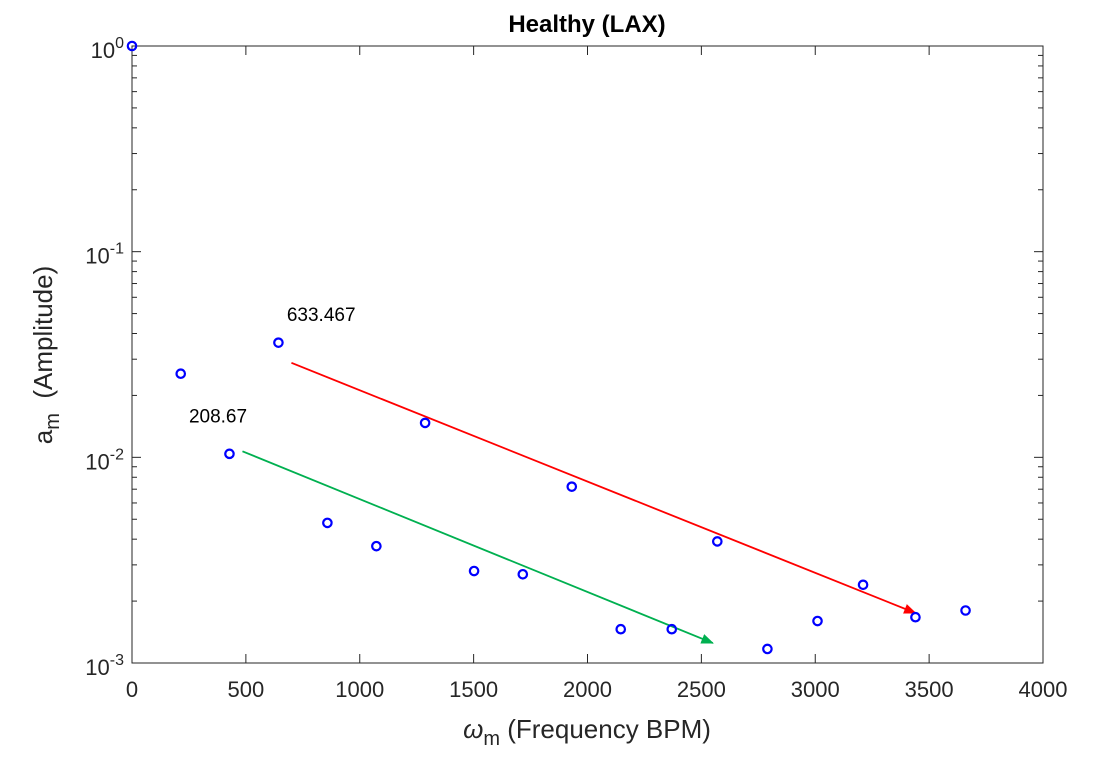 The width and height of the screenshot is (1110, 760). Describe the element at coordinates (815, 689) in the screenshot. I see `x-tick-label: 3000` at that location.